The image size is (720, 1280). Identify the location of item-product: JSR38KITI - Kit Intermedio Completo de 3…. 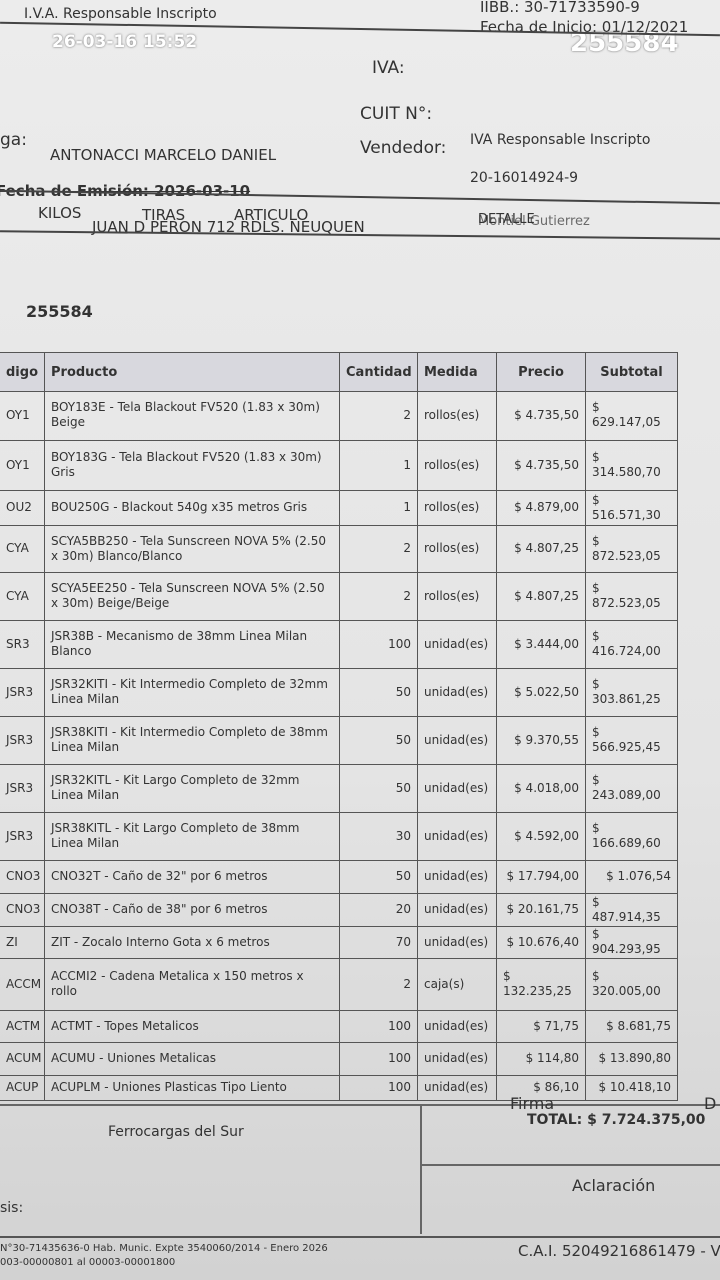
(192, 740).